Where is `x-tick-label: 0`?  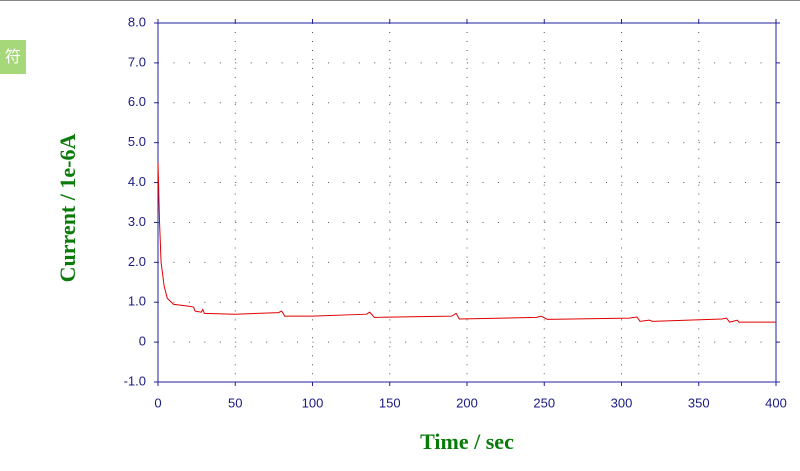
x-tick-label: 0 is located at coordinates (157, 402).